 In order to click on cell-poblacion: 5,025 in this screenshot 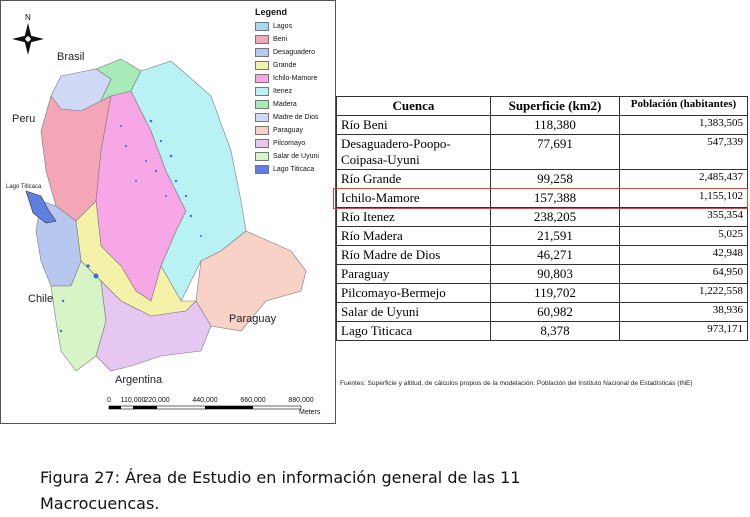, I will do `click(683, 236)`.